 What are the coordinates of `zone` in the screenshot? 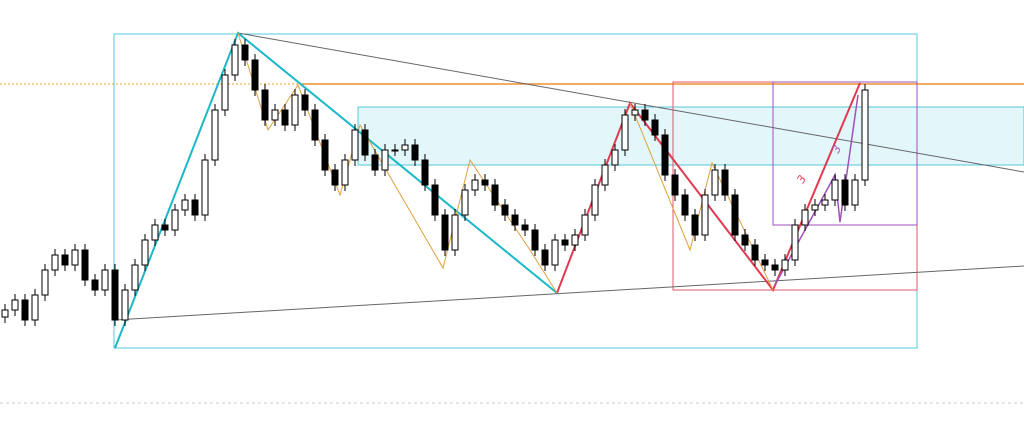 It's located at (690, 136).